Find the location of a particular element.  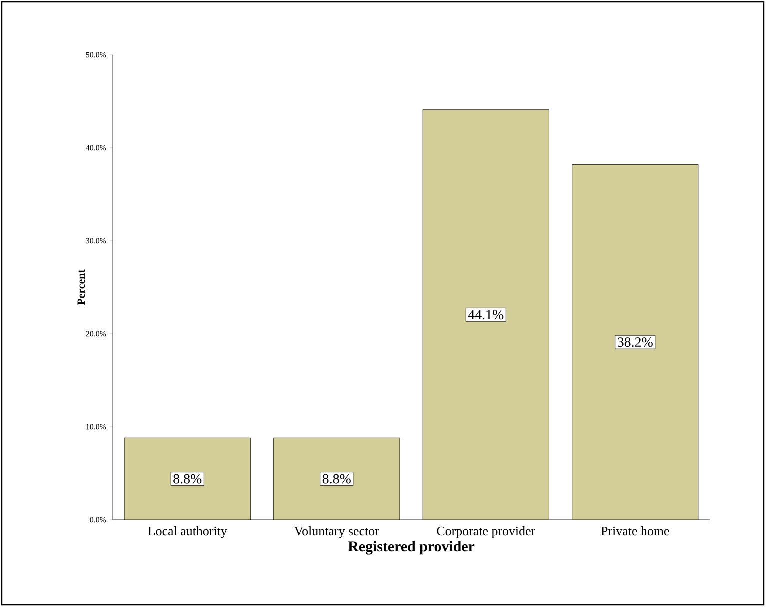

data-label: 44.1% is located at coordinates (486, 315).